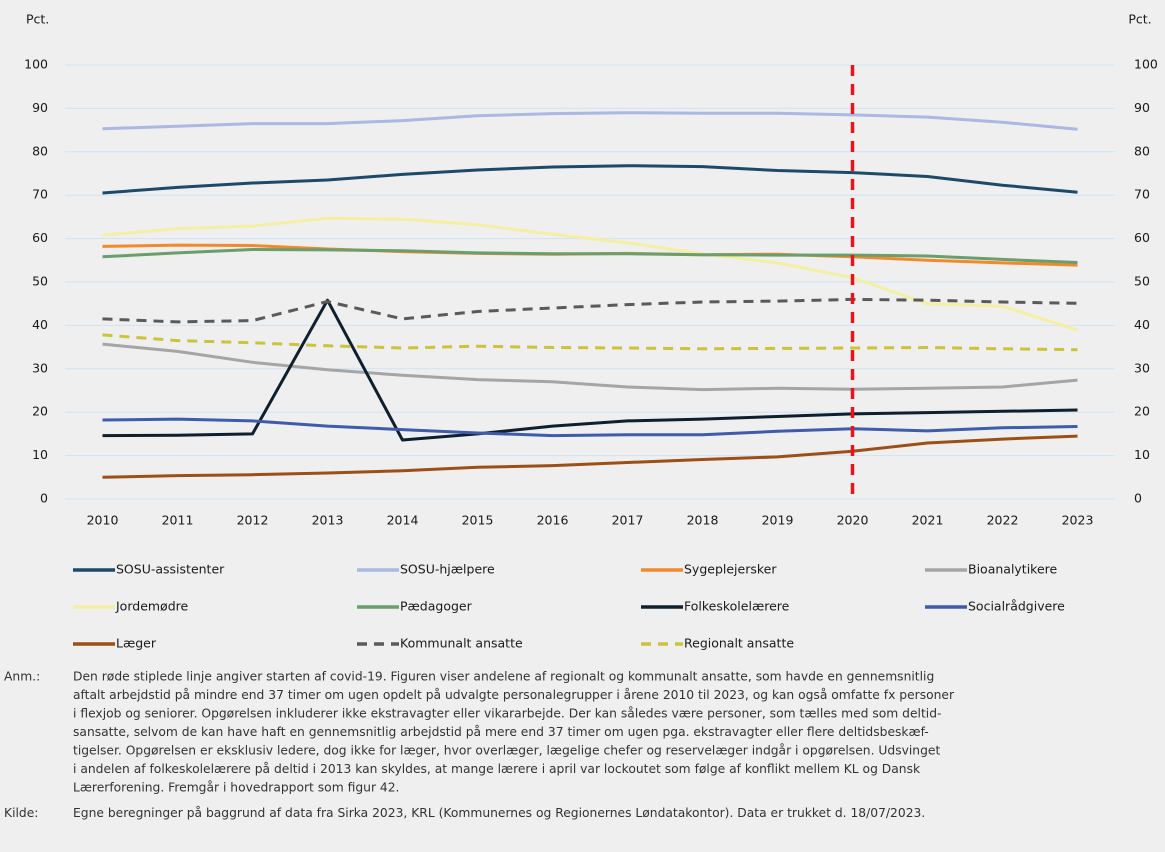 The width and height of the screenshot is (1165, 852). Describe the element at coordinates (1142, 150) in the screenshot. I see `y2-tick-label: 80` at that location.